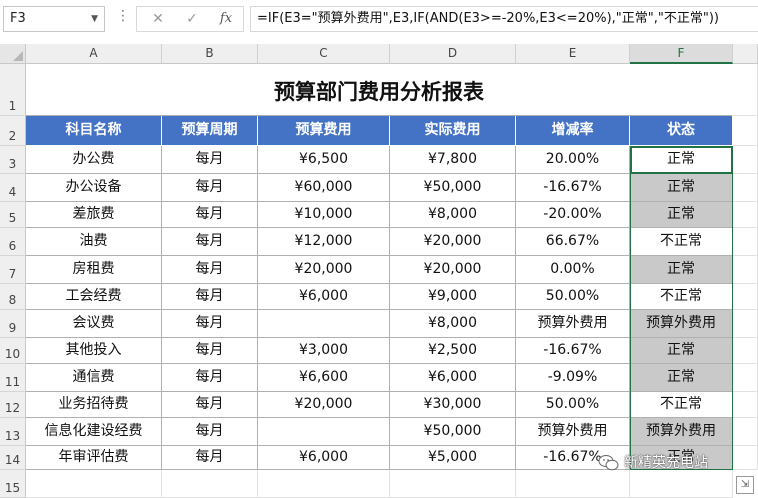 The width and height of the screenshot is (758, 498). What do you see at coordinates (123, 16) in the screenshot?
I see `more-options-icon: ⋮` at bounding box center [123, 16].